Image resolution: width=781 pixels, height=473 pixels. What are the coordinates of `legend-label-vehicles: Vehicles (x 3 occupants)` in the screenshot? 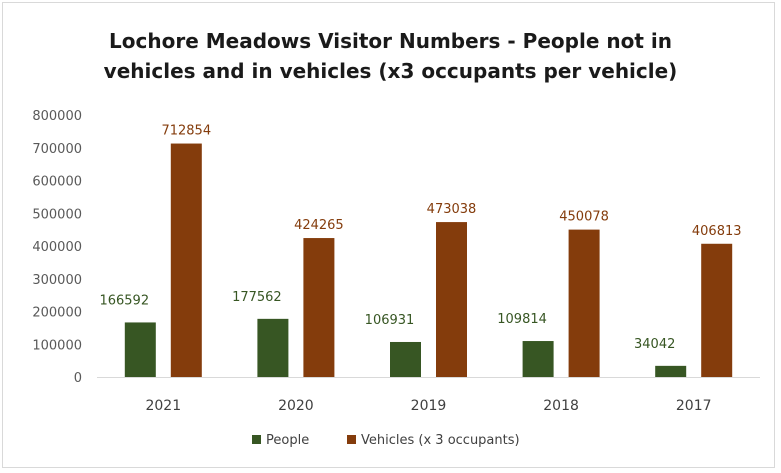 It's located at (440, 440).